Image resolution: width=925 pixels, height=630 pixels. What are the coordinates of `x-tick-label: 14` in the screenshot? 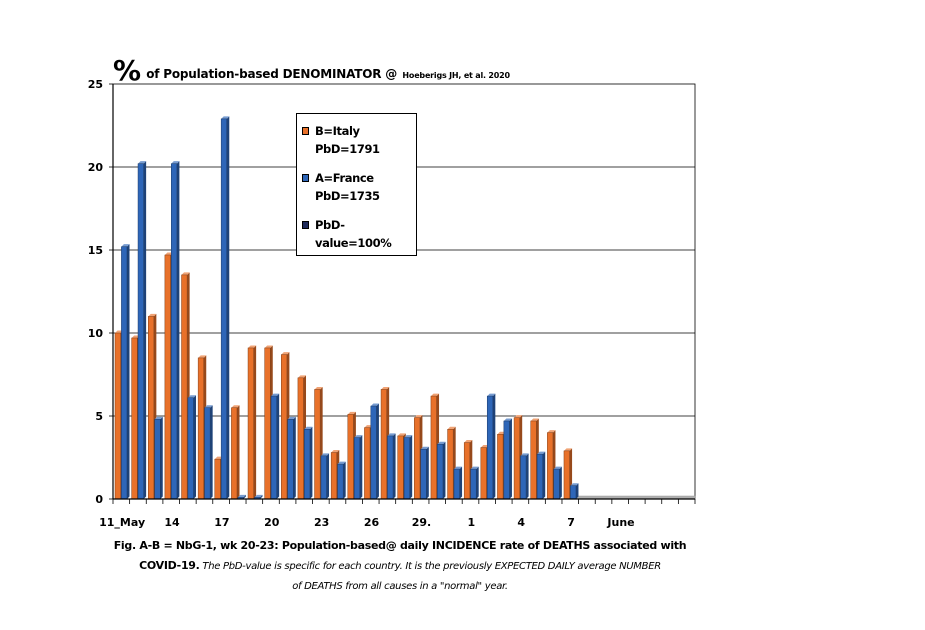 It's located at (172, 522).